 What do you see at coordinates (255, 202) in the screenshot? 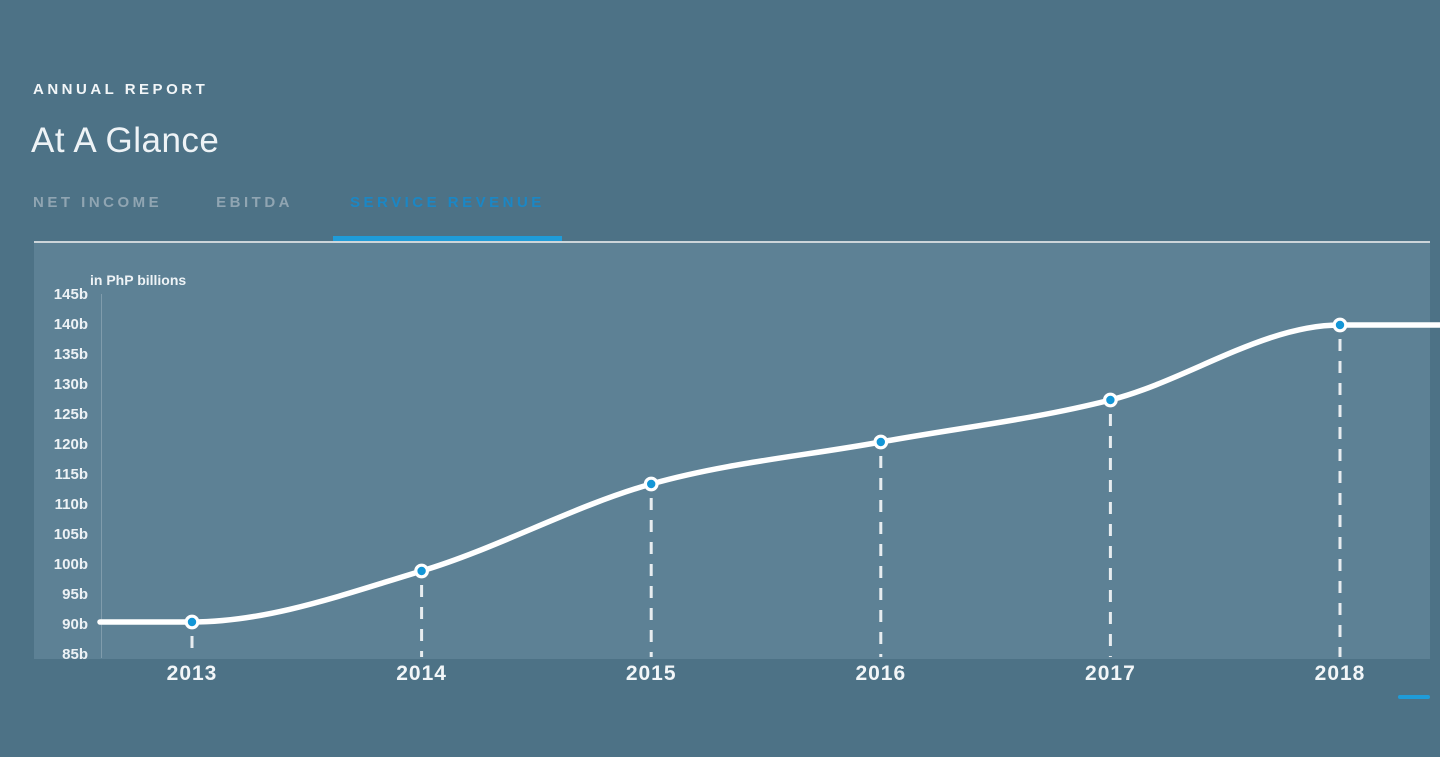
I see `tab-label: EBITDA` at bounding box center [255, 202].